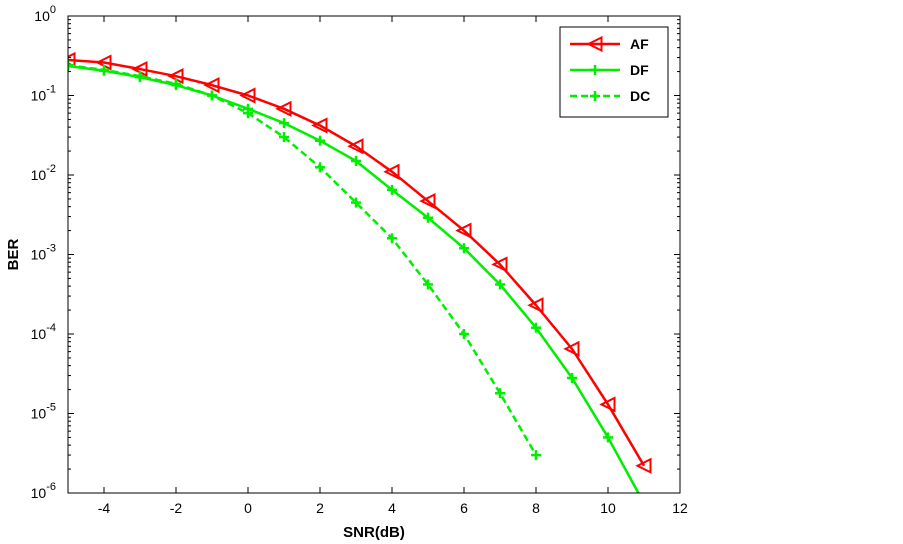 The image size is (903, 544). I want to click on x-tick-label: 10, so click(608, 508).